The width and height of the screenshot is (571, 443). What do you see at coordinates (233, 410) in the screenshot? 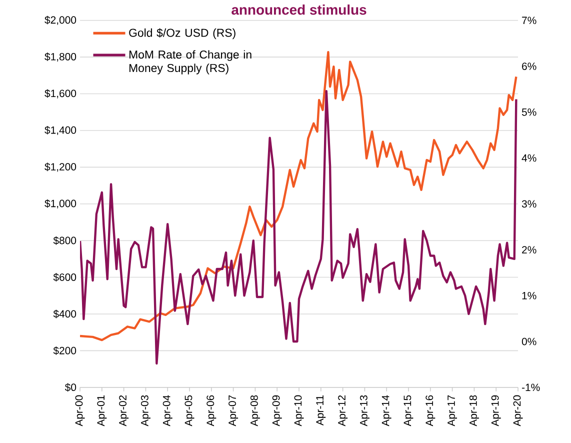
I see `x-tick-label: Apr-07` at bounding box center [233, 410].